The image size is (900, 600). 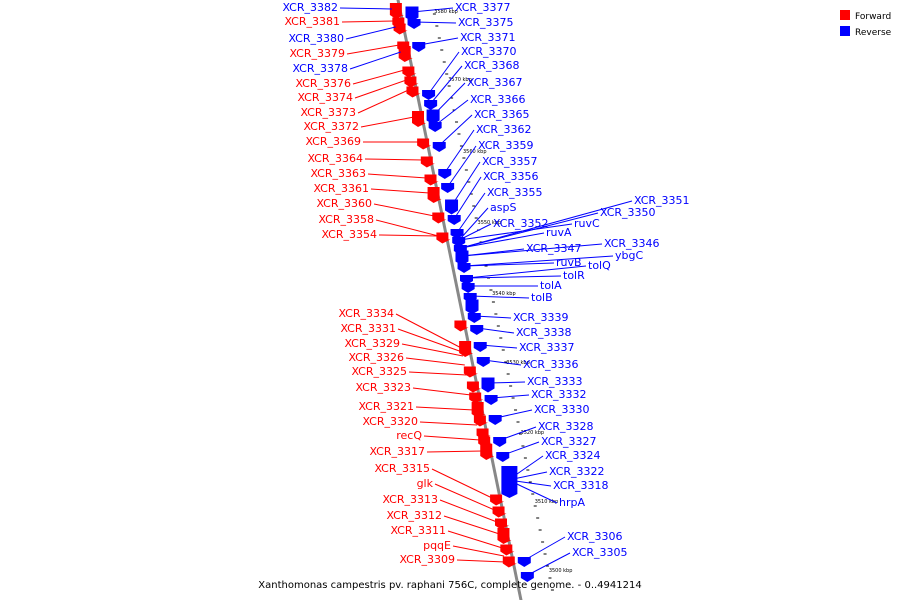 I want to click on tick-label: 3570 kbp, so click(x=460, y=80).